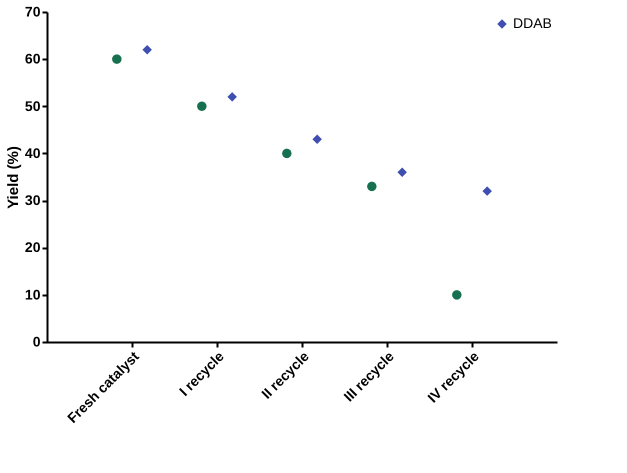  Describe the element at coordinates (532, 23) in the screenshot. I see `legend-label: DDAB` at that location.